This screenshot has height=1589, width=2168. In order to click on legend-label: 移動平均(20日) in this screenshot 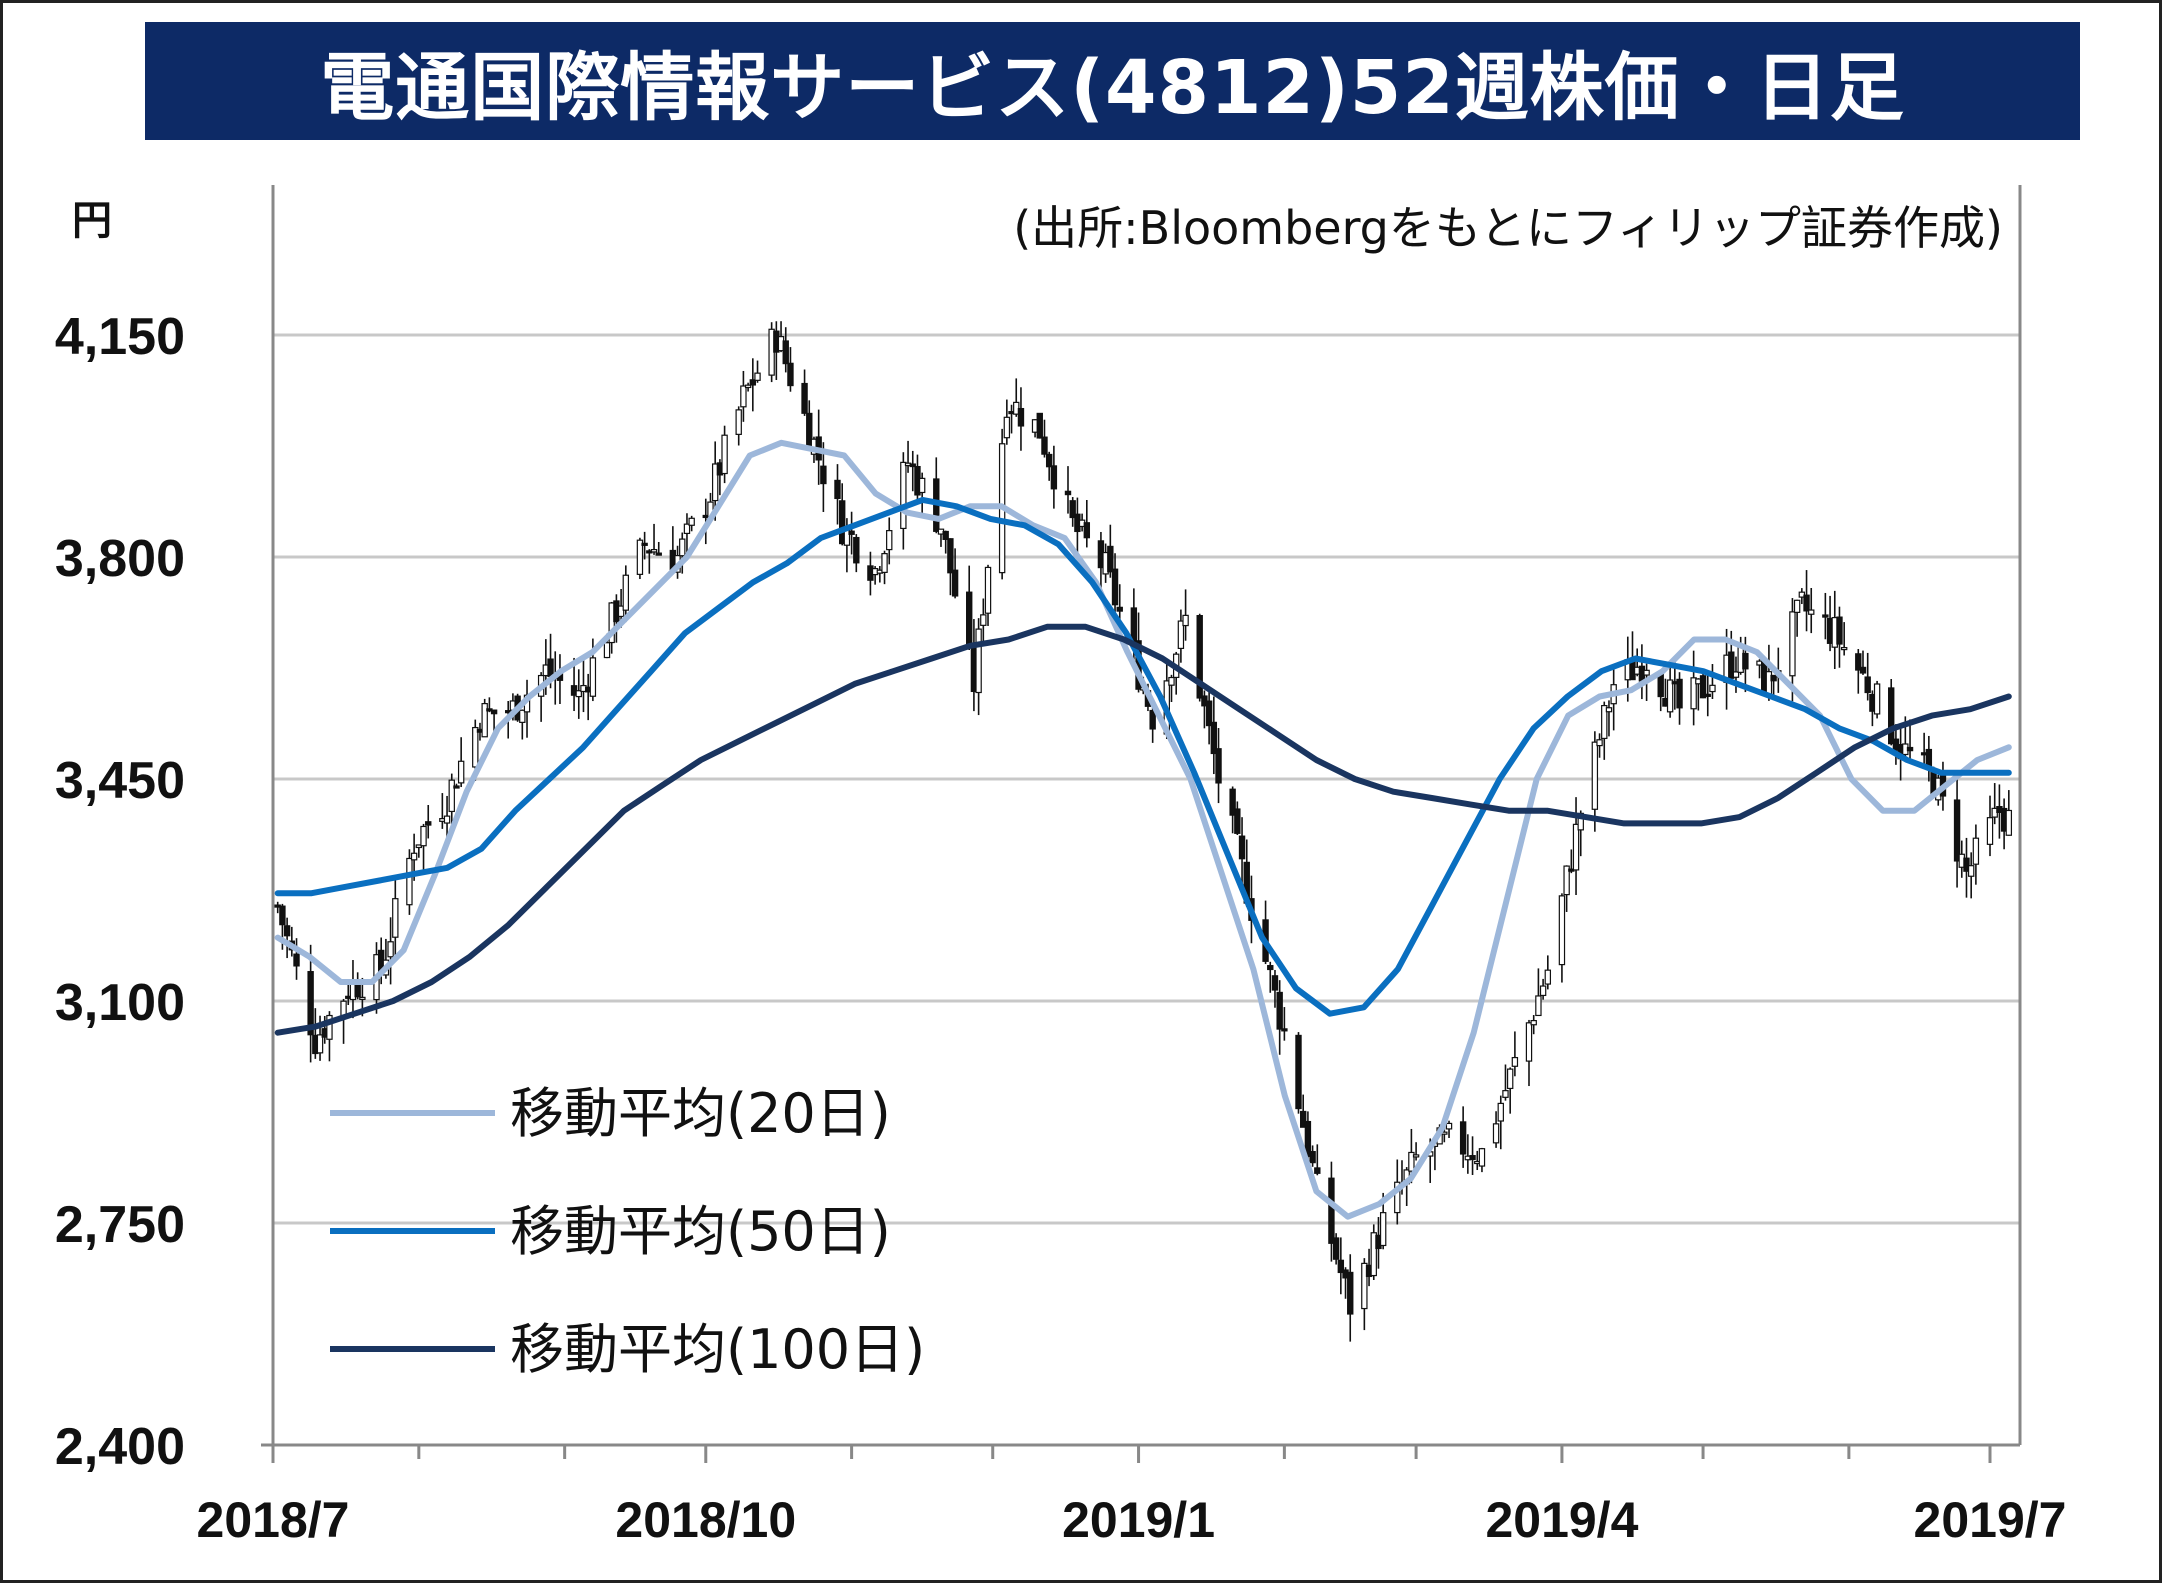, I will do `click(700, 1113)`.